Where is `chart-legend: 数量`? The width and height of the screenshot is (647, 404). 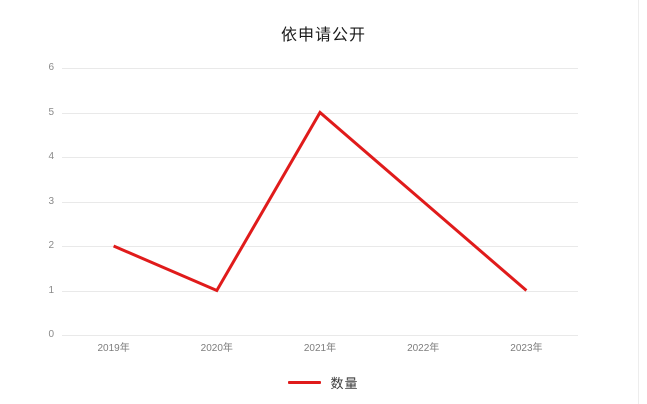
chart-legend: 数量 is located at coordinates (323, 382).